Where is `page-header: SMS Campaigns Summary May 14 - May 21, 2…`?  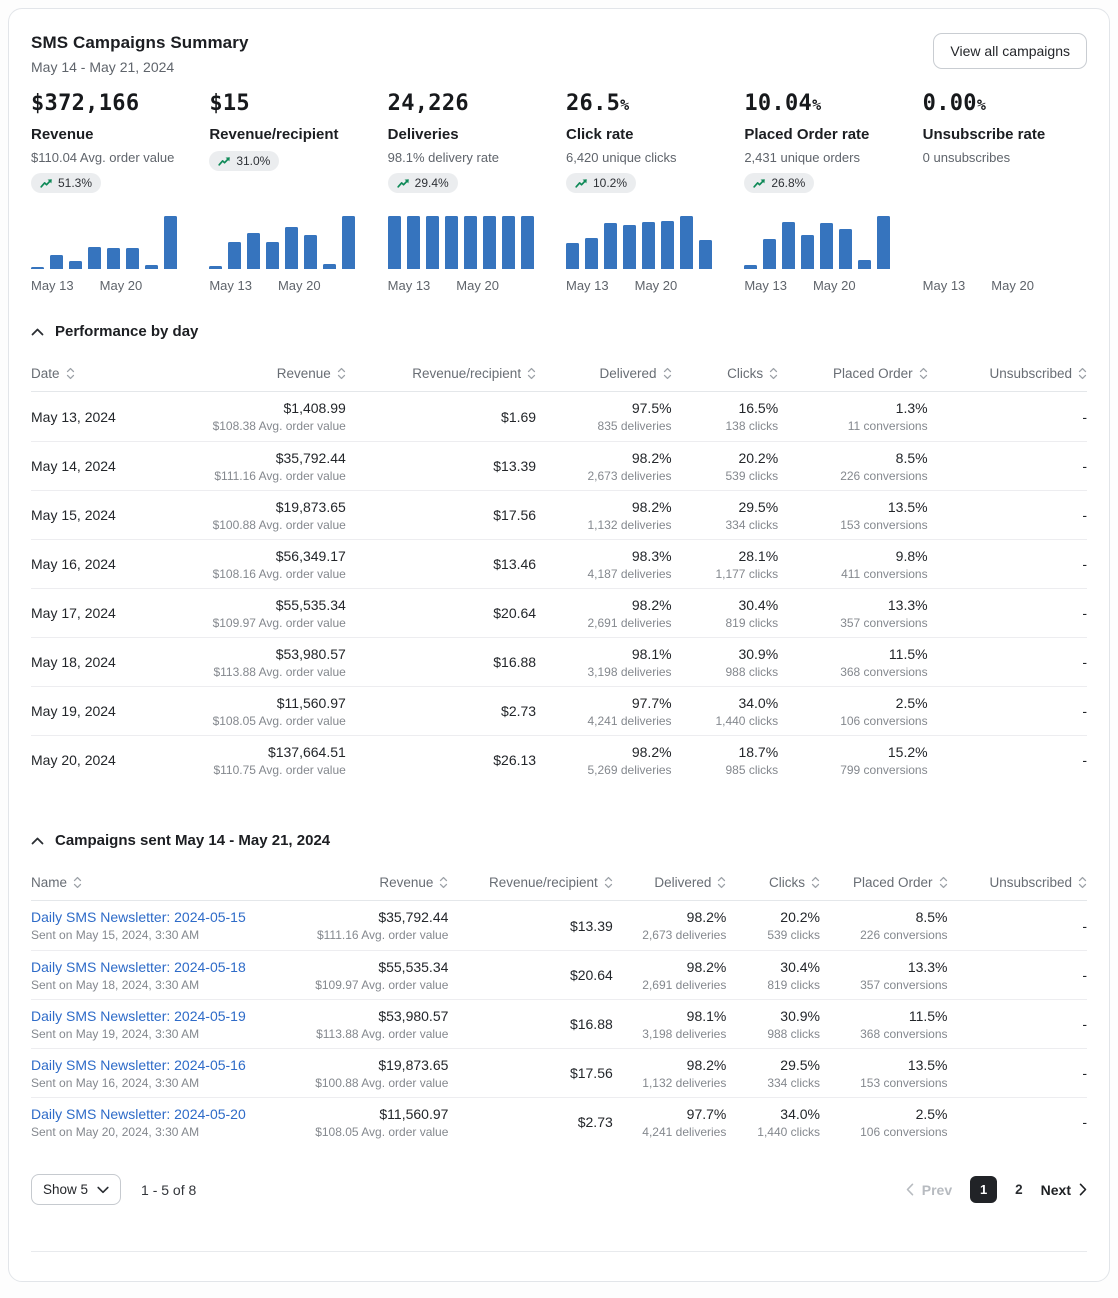 page-header: SMS Campaigns Summary May 14 - May 21, 2… is located at coordinates (559, 54).